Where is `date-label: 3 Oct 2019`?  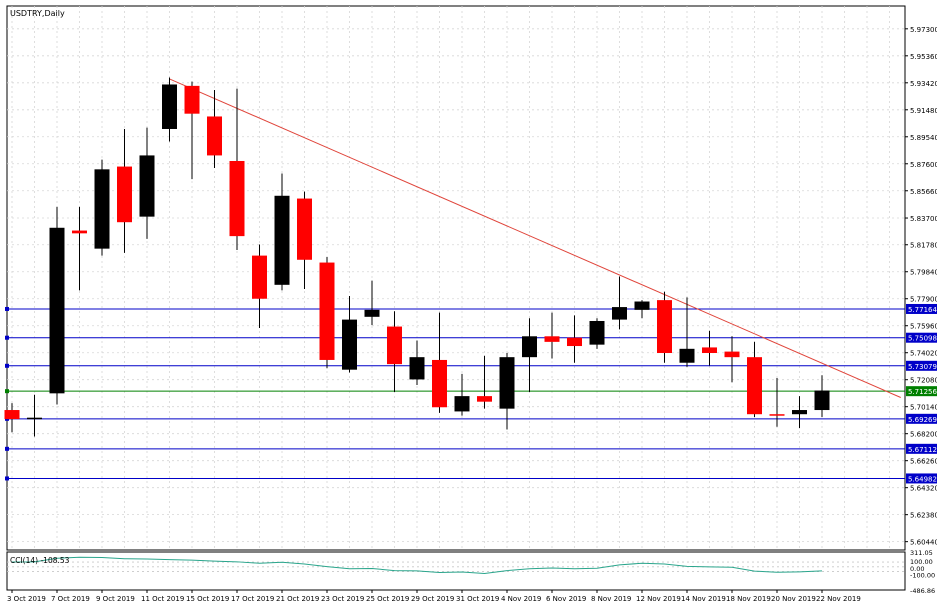 date-label: 3 Oct 2019 is located at coordinates (26, 599).